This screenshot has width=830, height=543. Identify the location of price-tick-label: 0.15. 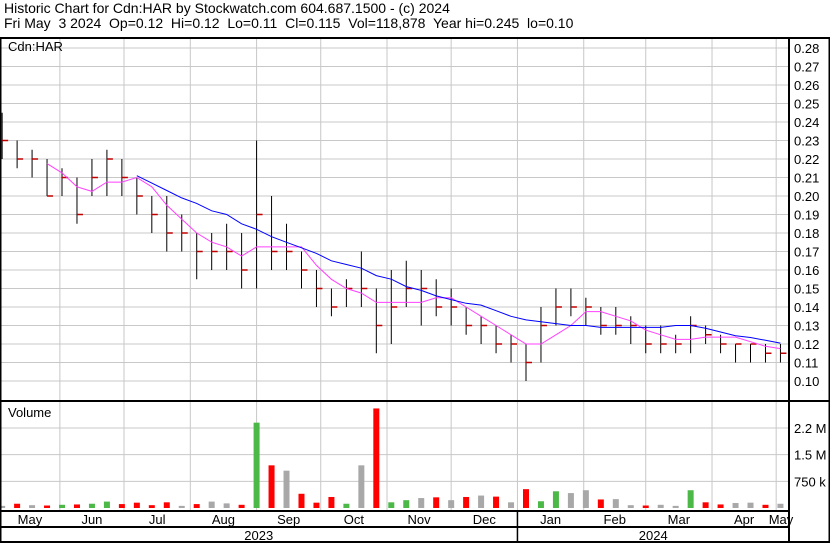
(806, 289).